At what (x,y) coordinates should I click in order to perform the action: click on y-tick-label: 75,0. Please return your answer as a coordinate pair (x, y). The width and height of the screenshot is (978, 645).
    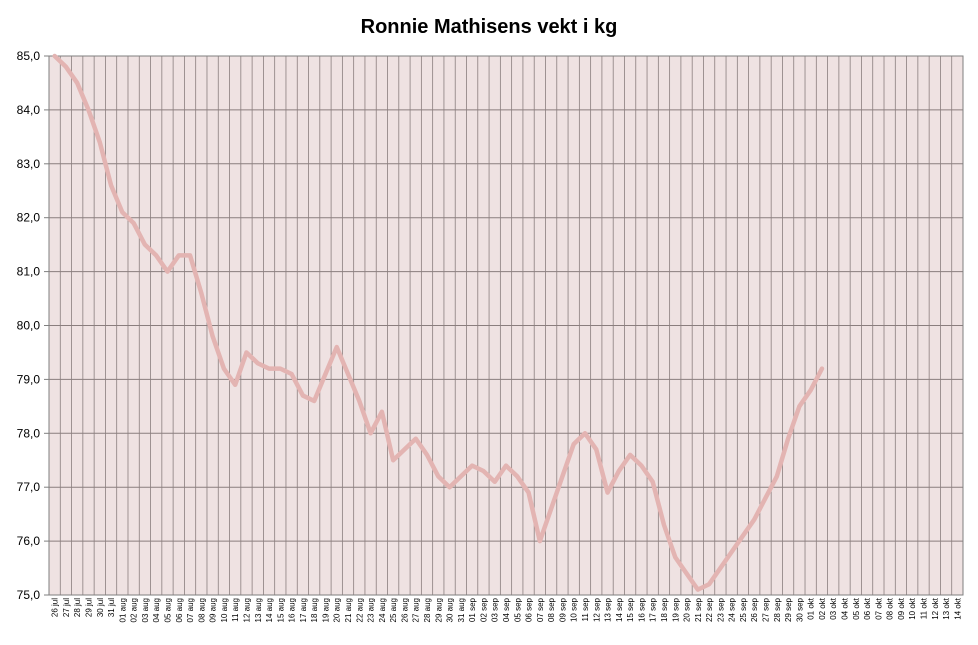
    Looking at the image, I should click on (29, 595).